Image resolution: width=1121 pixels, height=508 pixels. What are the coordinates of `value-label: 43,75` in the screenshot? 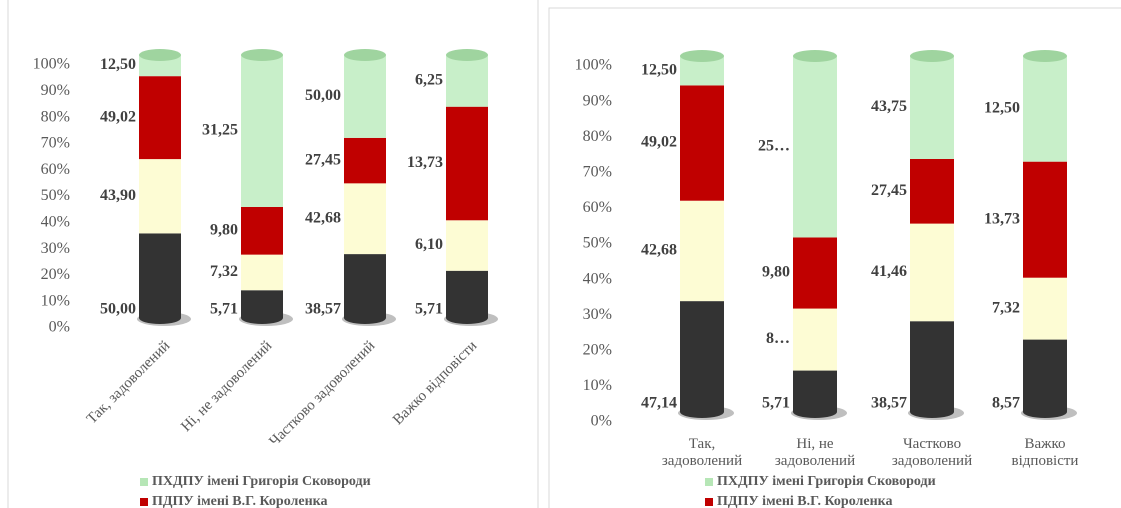 It's located at (889, 106).